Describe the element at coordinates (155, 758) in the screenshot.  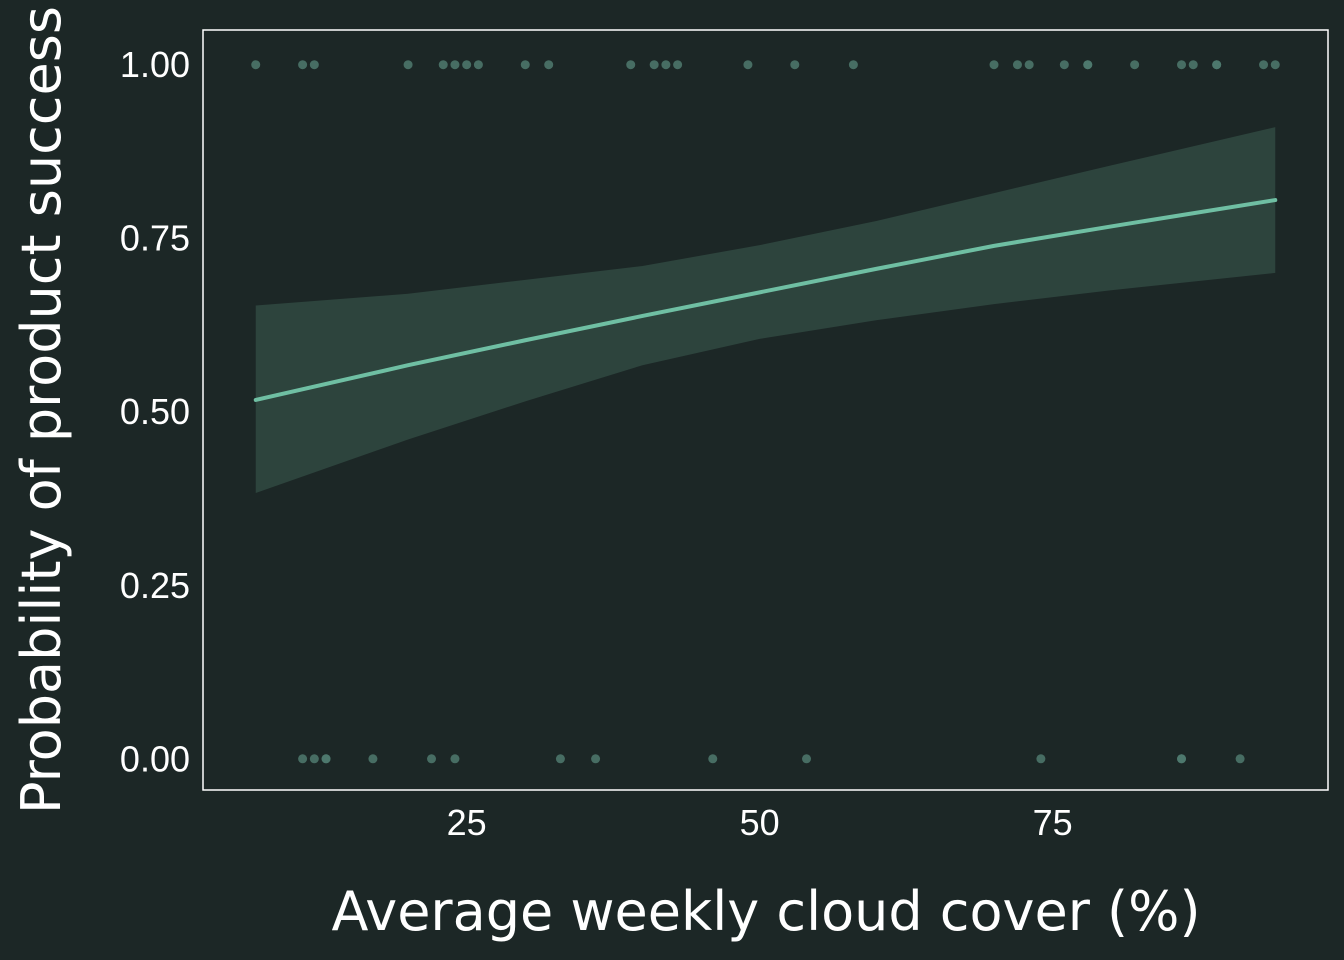
I see `y-tick-label: 0.00` at that location.